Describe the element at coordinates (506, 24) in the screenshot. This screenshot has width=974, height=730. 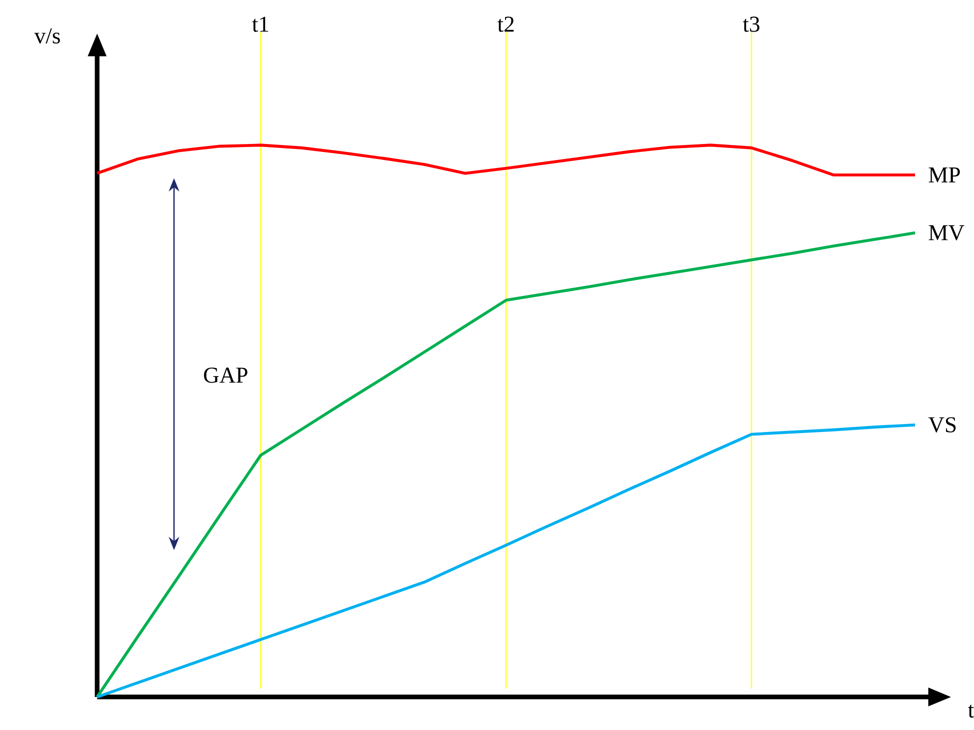
I see `x-tick-label: t2` at that location.